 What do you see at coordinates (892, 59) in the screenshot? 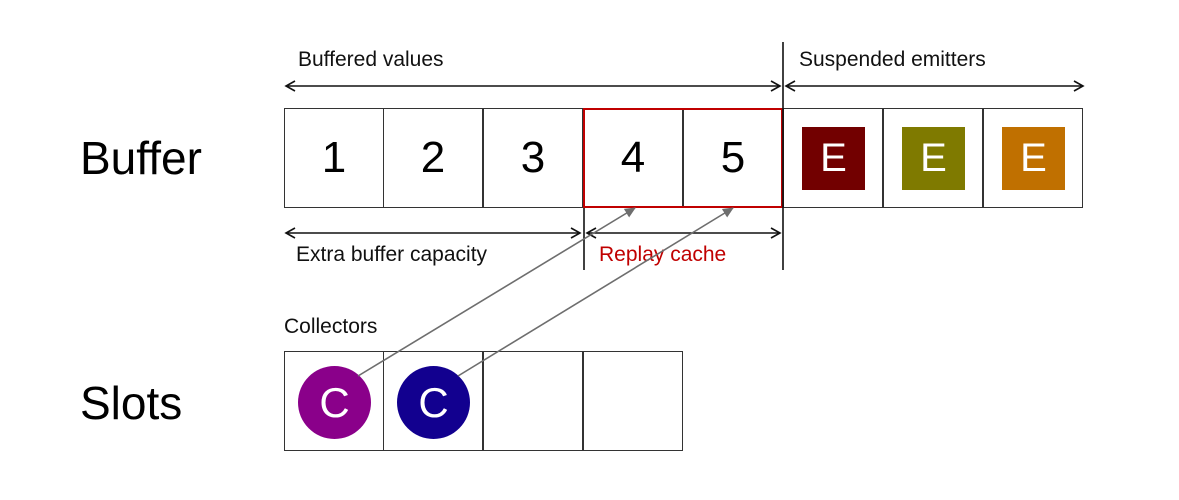
I see `suspended-emitters-label: Suspended emitters` at bounding box center [892, 59].